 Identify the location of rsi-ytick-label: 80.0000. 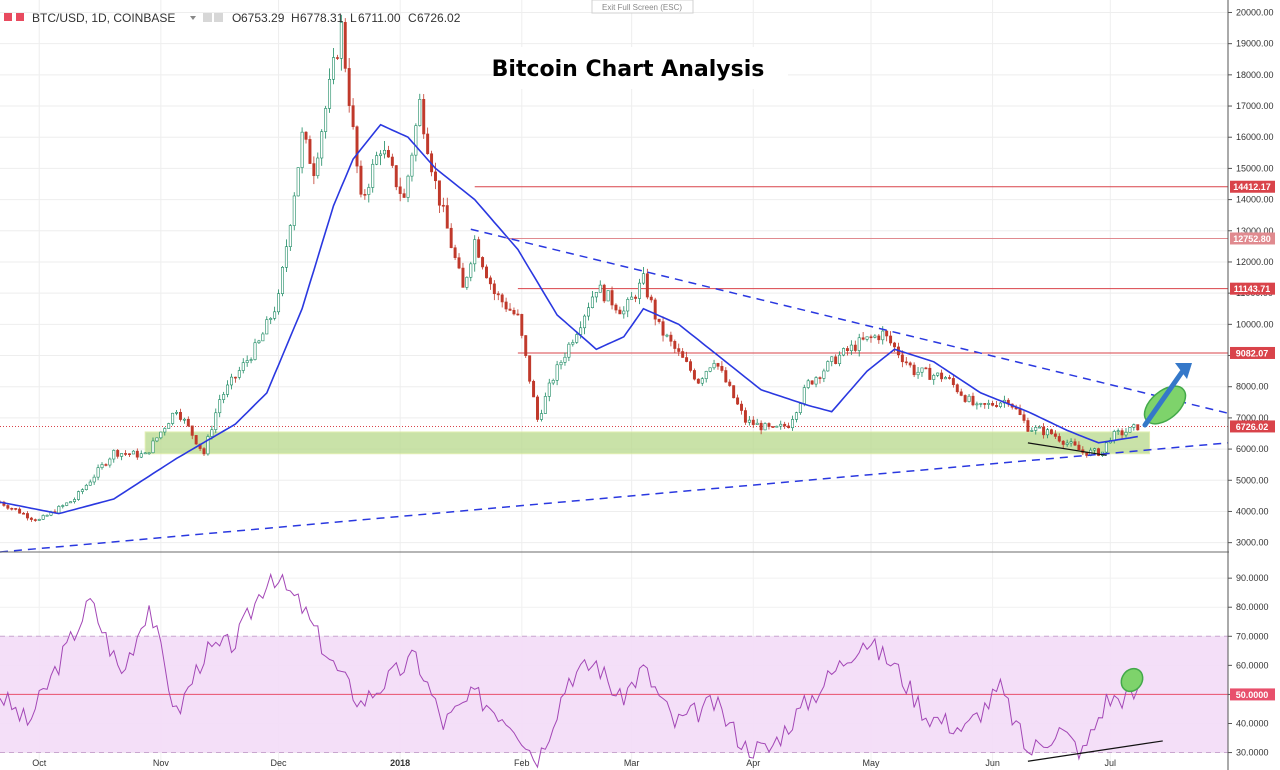
(1252, 607).